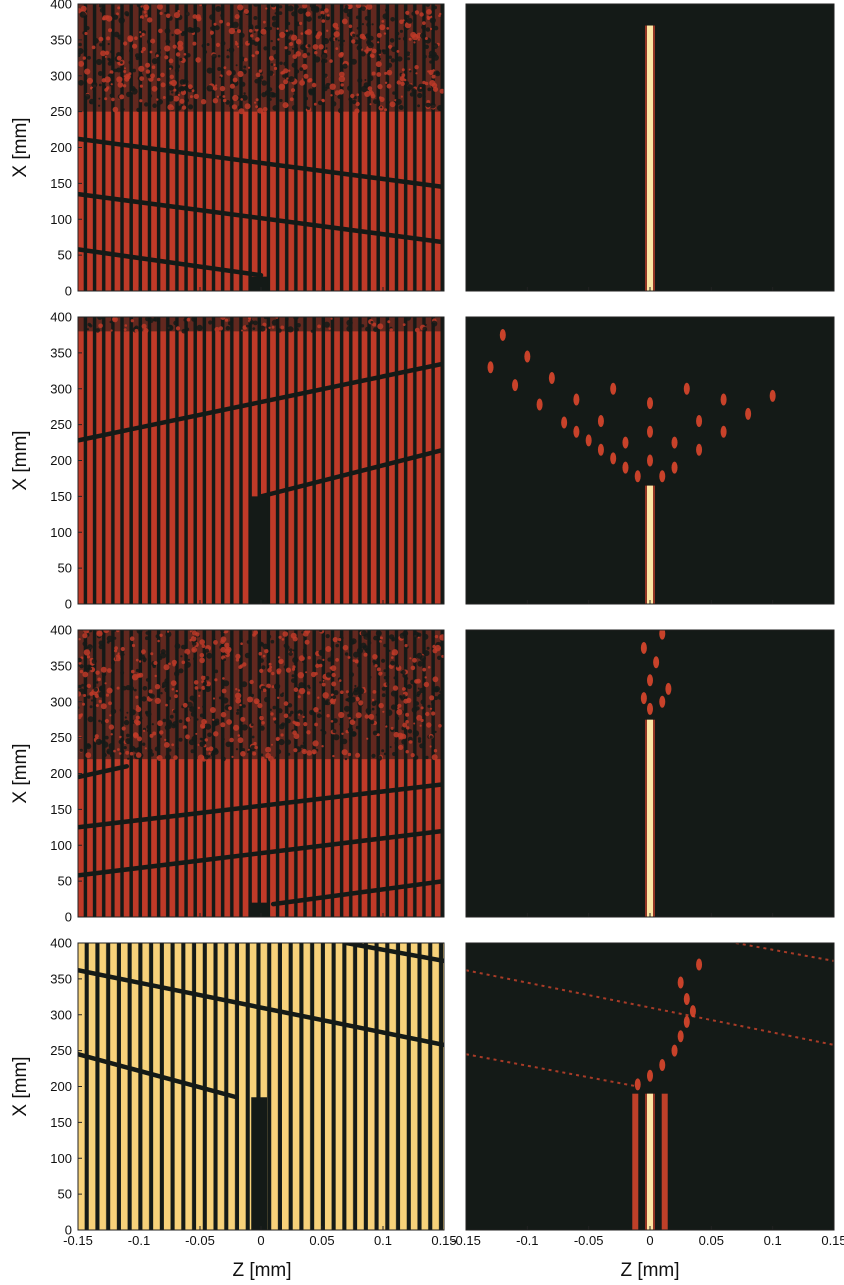 This screenshot has height=1285, width=844. I want to click on panel-r1-c1-ytick-label: 50, so click(65, 255).